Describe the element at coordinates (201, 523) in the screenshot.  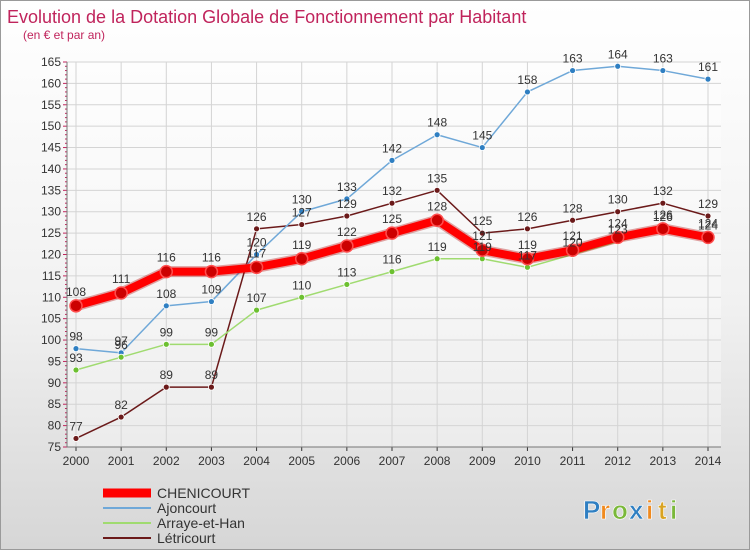
I see `legend-label-arraye-et-han: Arraye-et-Han` at that location.